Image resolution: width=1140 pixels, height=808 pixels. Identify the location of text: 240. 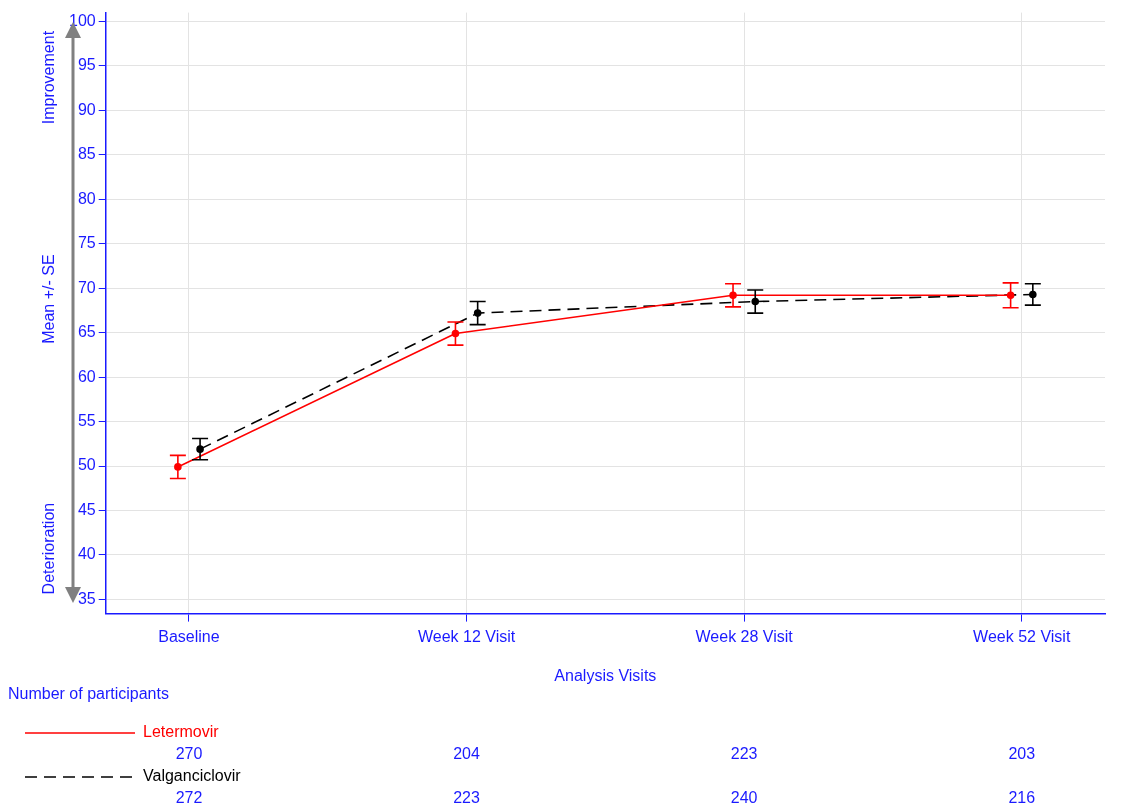
(744, 798).